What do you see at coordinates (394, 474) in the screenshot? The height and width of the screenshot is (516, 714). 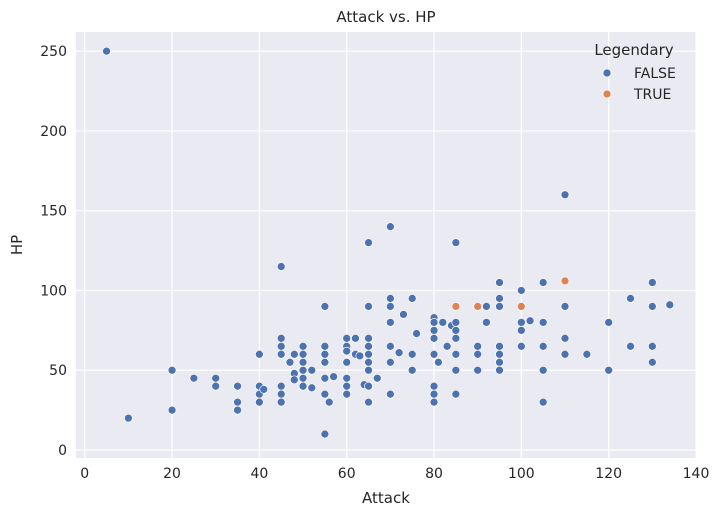 I see `x-tick-labels: 0 20 40 60 80 100 120 140` at bounding box center [394, 474].